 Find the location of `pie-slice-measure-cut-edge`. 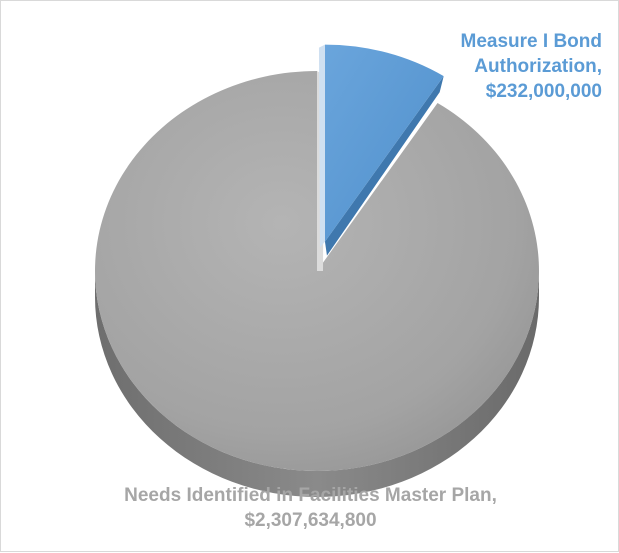

pie-slice-measure-cut-edge is located at coordinates (321, 146).